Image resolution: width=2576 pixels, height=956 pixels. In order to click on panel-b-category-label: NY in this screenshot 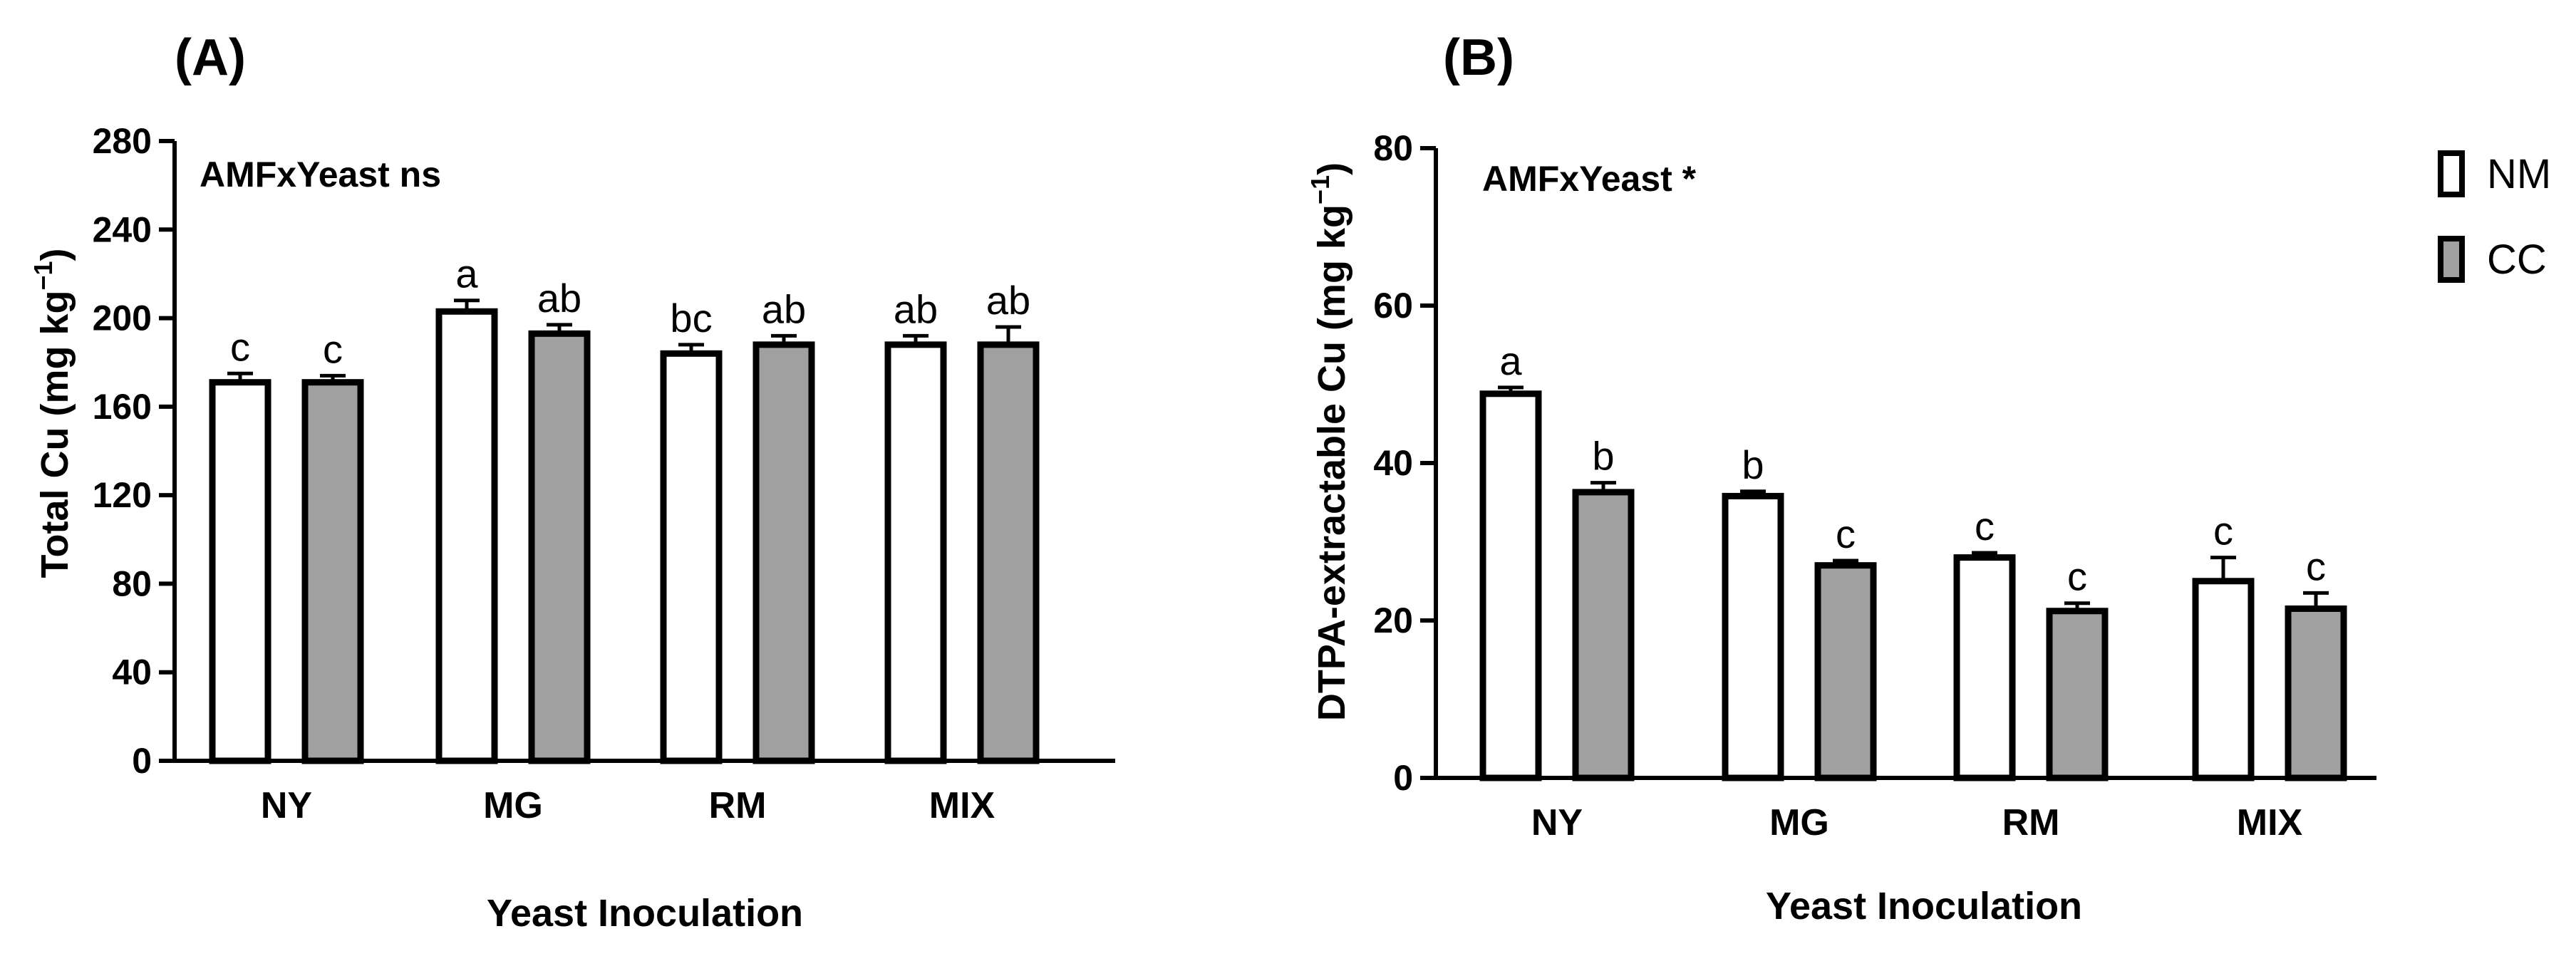, I will do `click(1557, 822)`.